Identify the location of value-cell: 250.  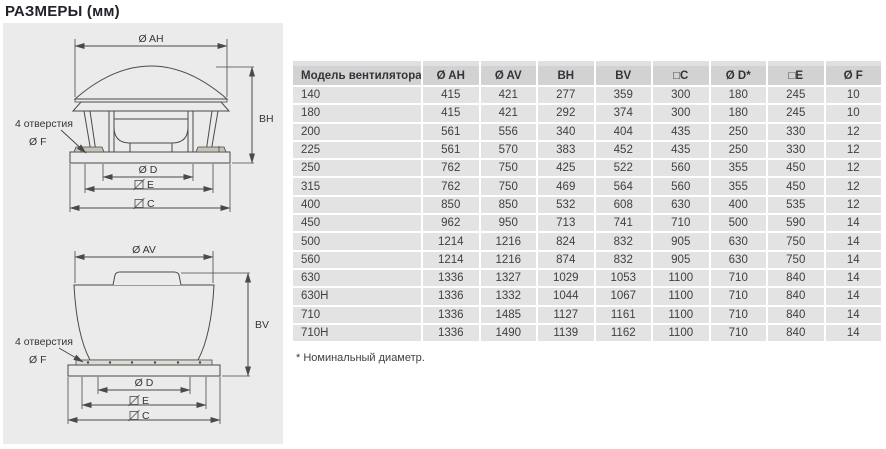
(738, 131).